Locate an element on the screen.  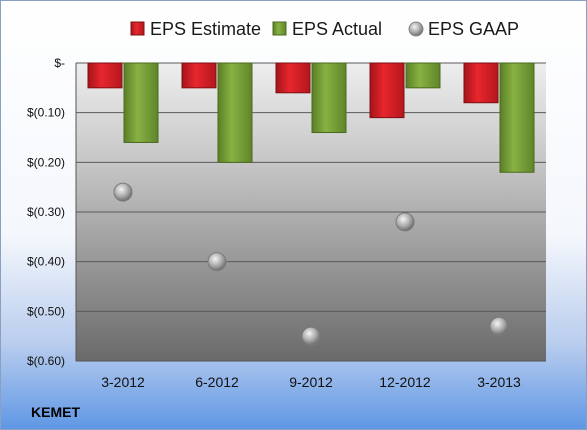
legend-label: EPS Actual is located at coordinates (337, 29).